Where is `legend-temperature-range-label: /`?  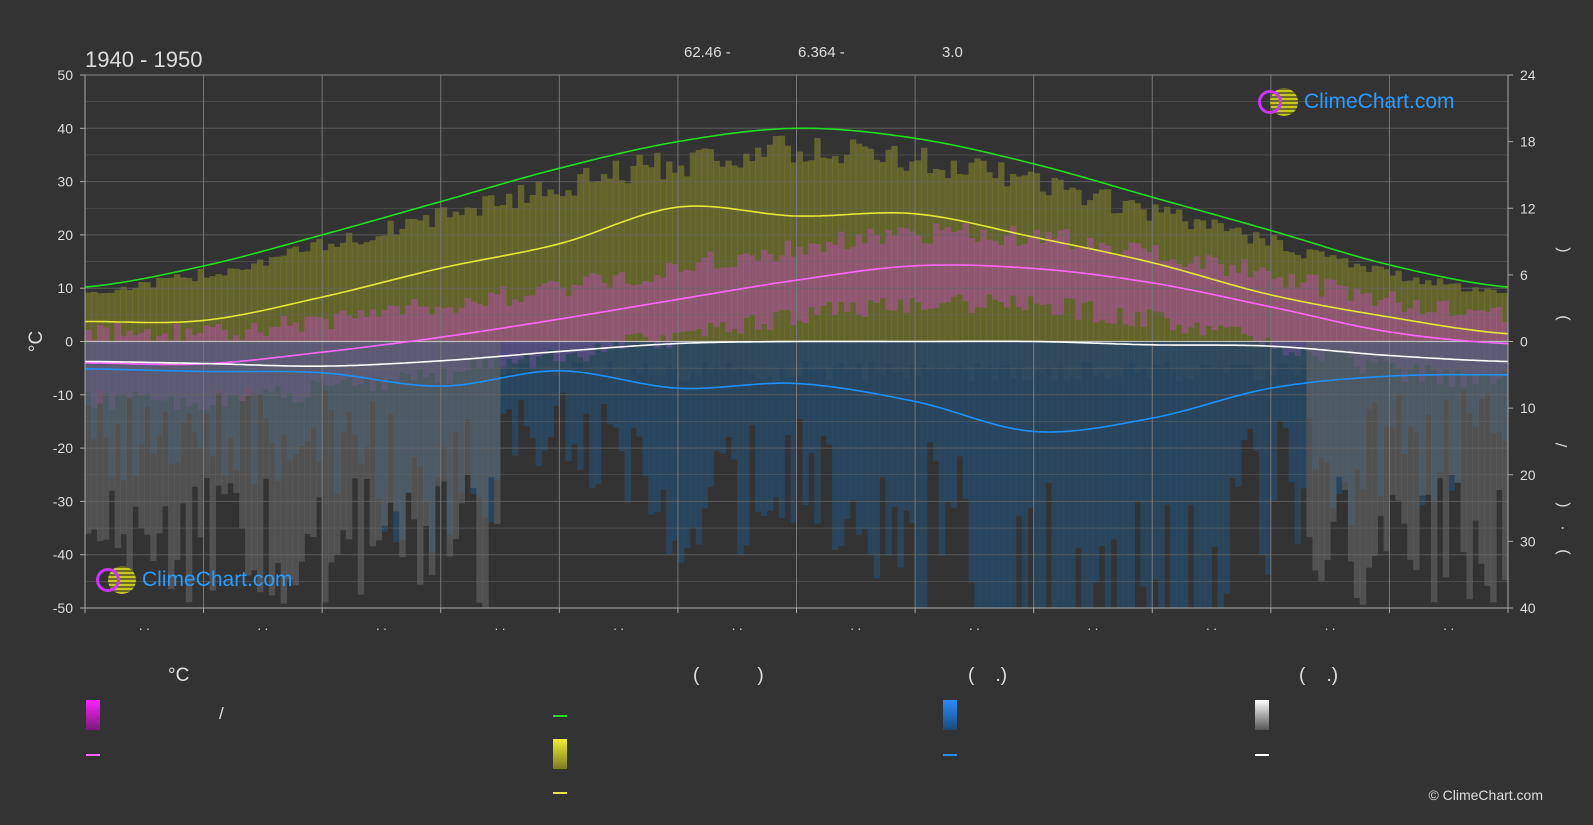
legend-temperature-range-label: / is located at coordinates (221, 713).